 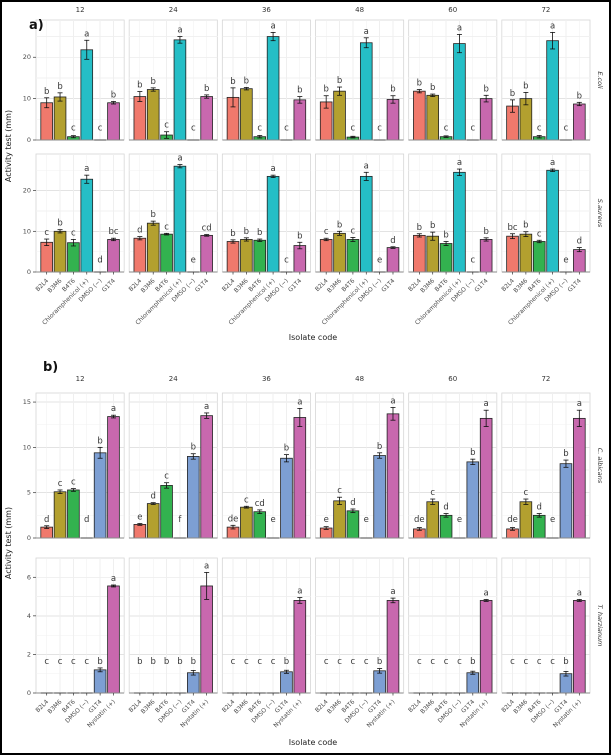 What do you see at coordinates (260, 504) in the screenshot?
I see `significance-letter: cd` at bounding box center [260, 504].